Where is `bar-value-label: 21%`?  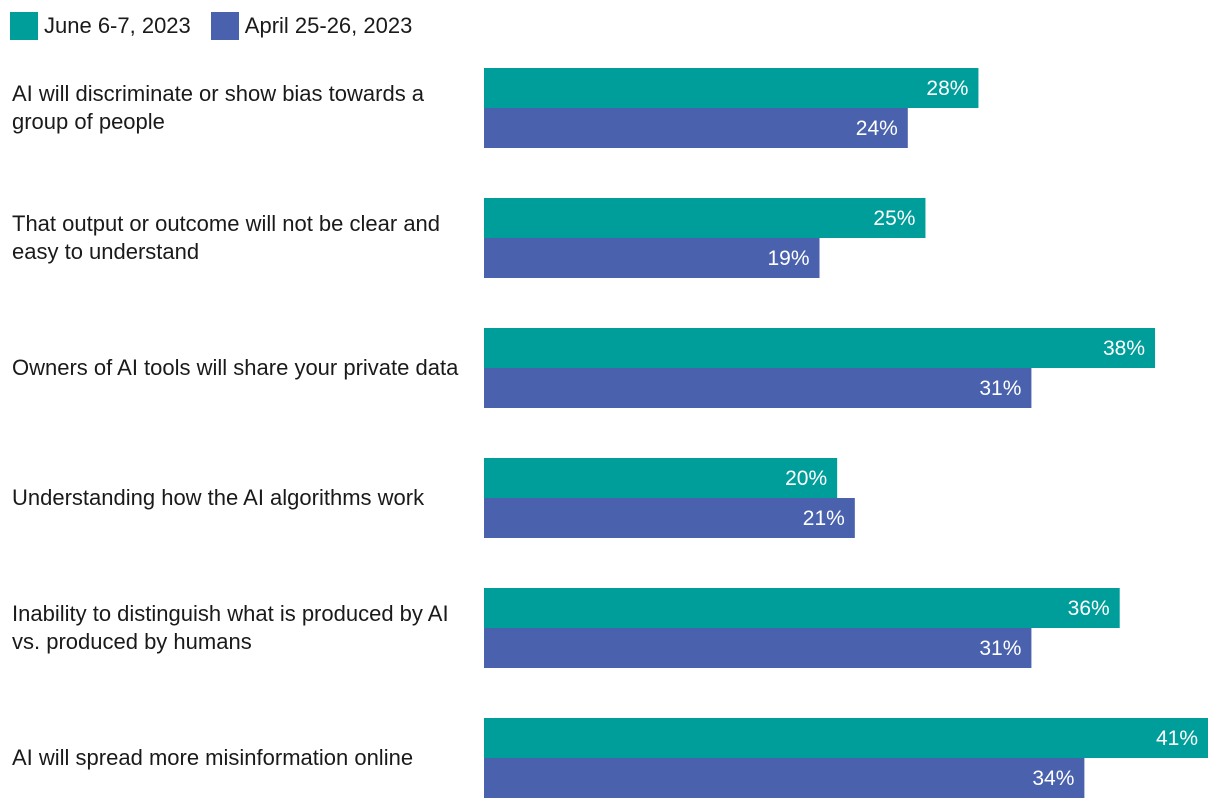 bar-value-label: 21% is located at coordinates (824, 518).